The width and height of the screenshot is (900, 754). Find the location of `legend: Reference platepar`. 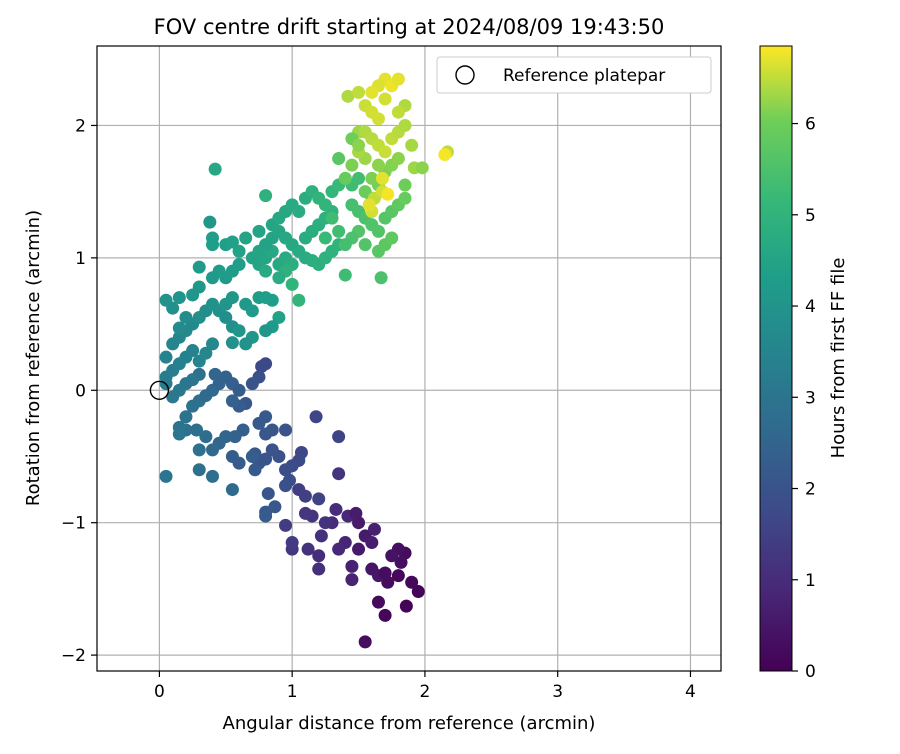

legend: Reference platepar is located at coordinates (574, 75).